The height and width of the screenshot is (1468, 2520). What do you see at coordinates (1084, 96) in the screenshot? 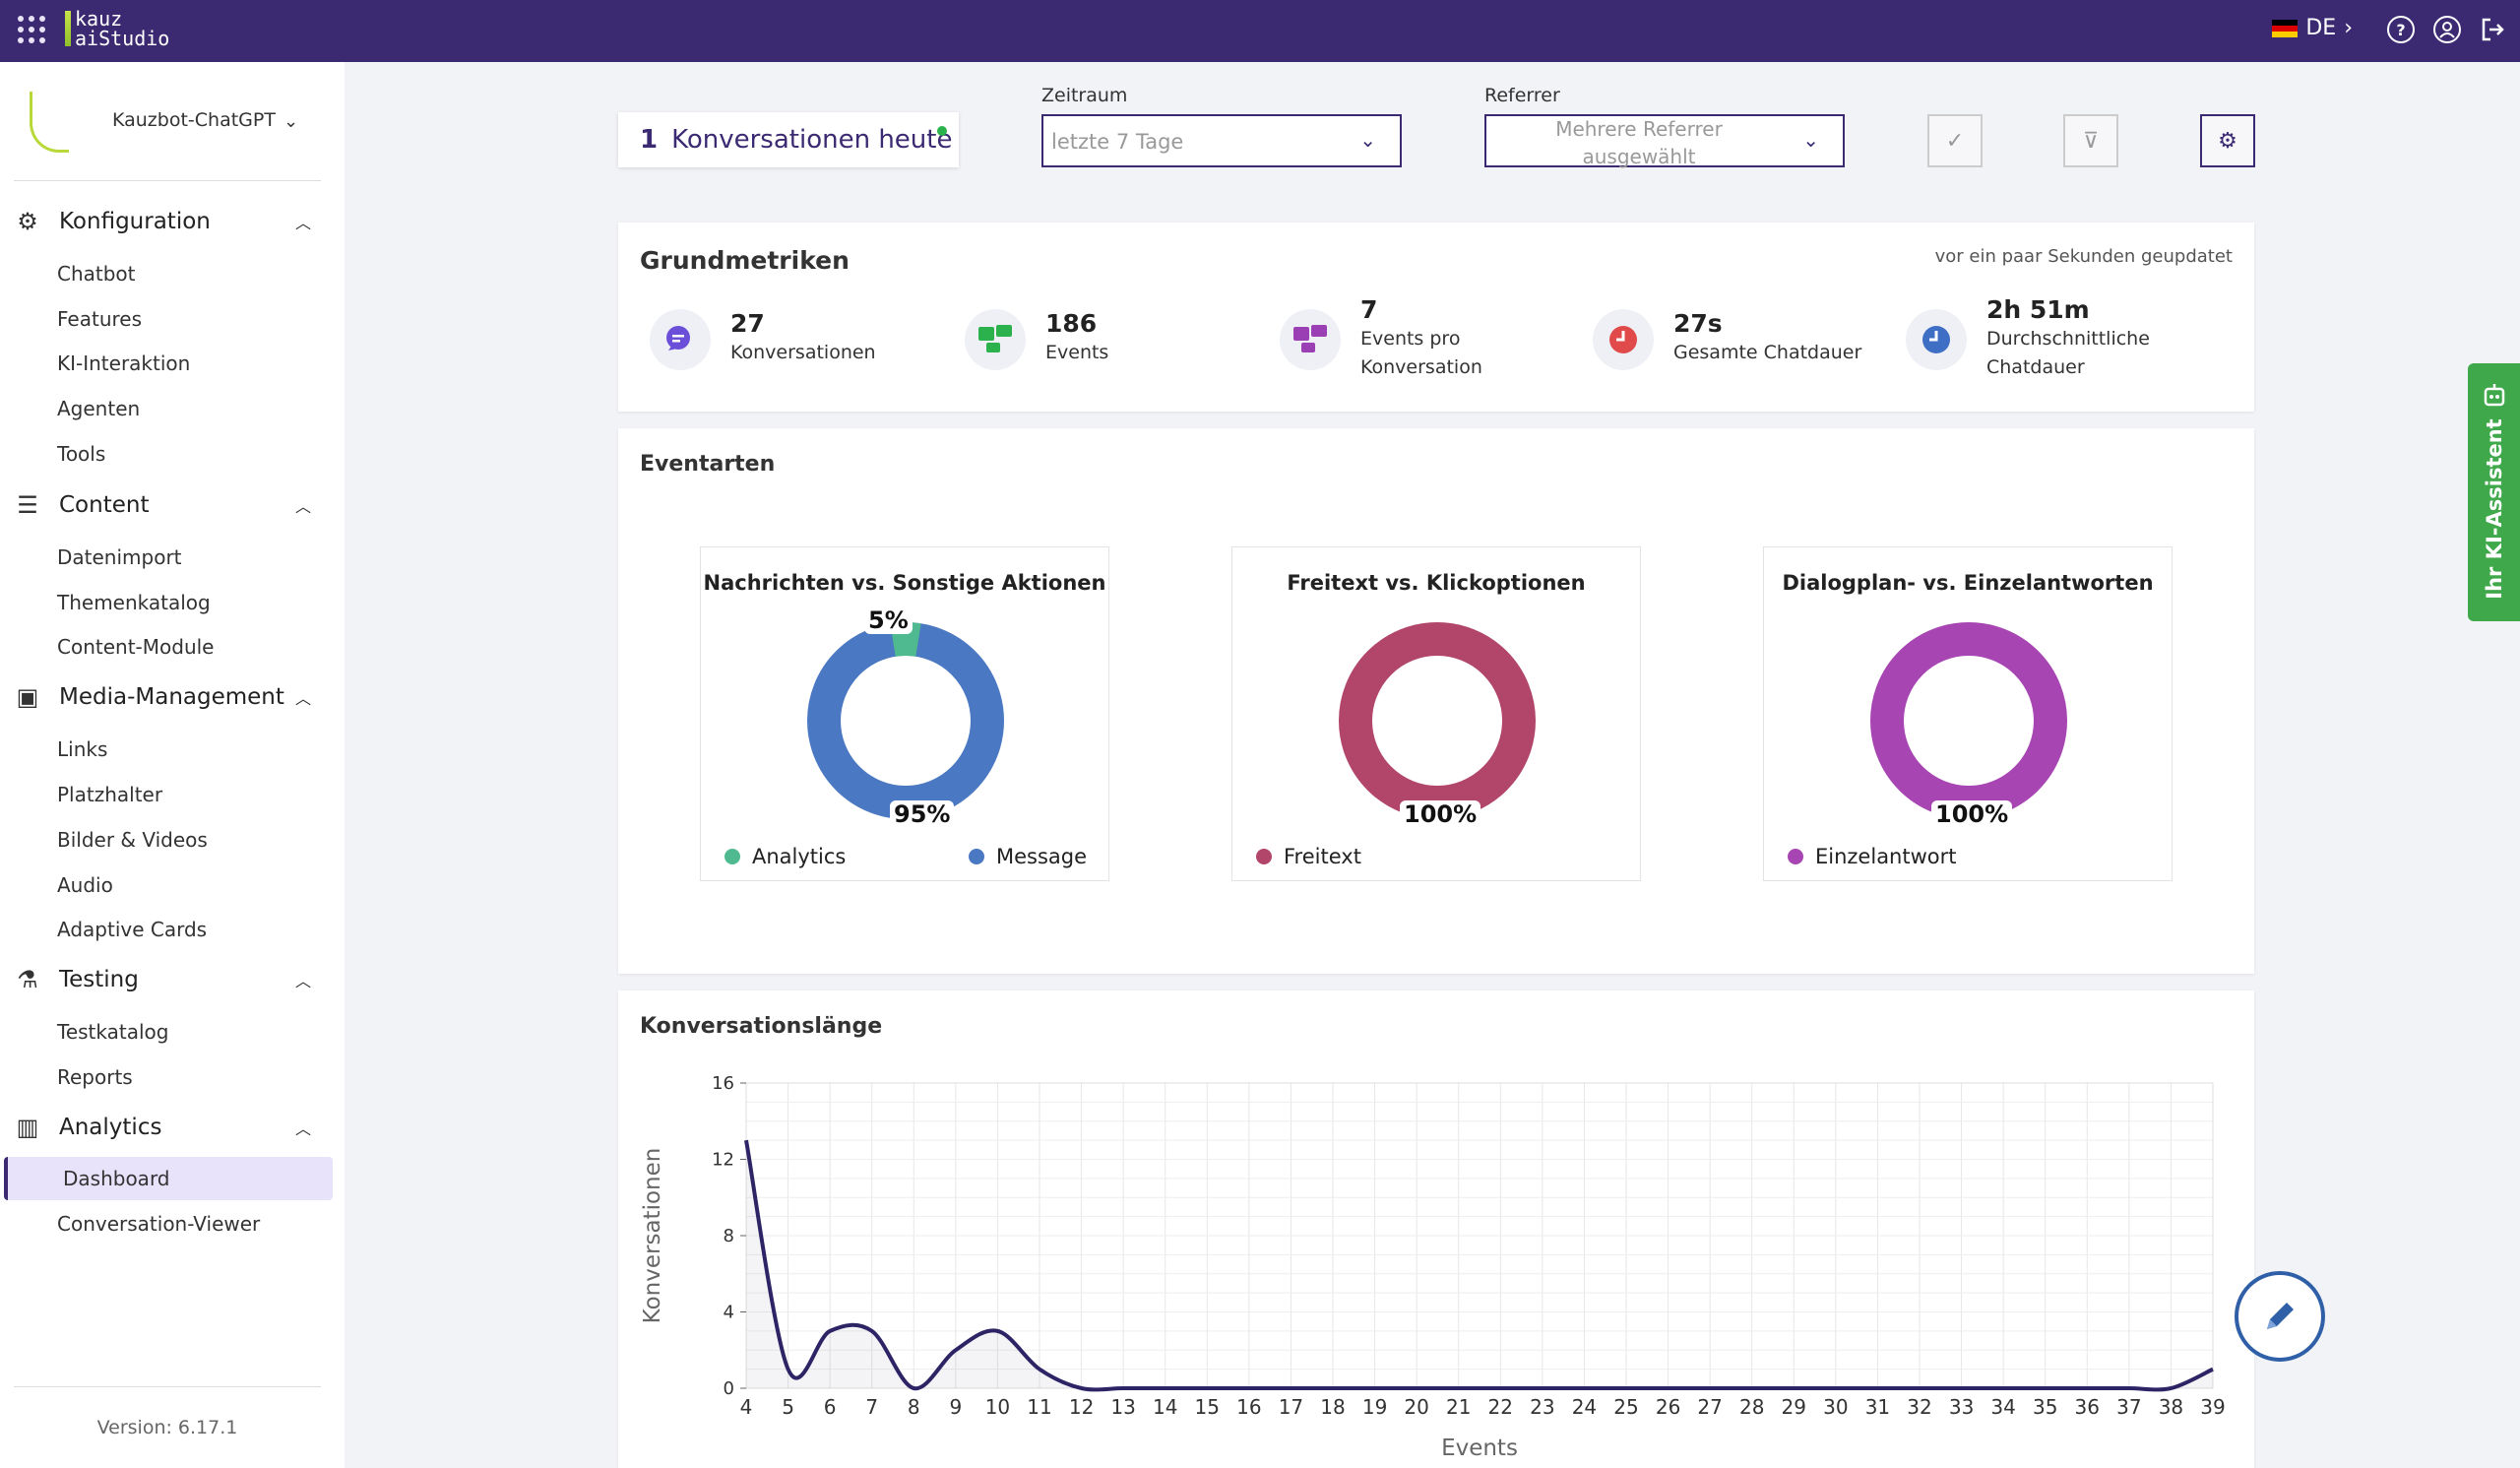
I see `zeitraum-label: Zeitraum` at bounding box center [1084, 96].